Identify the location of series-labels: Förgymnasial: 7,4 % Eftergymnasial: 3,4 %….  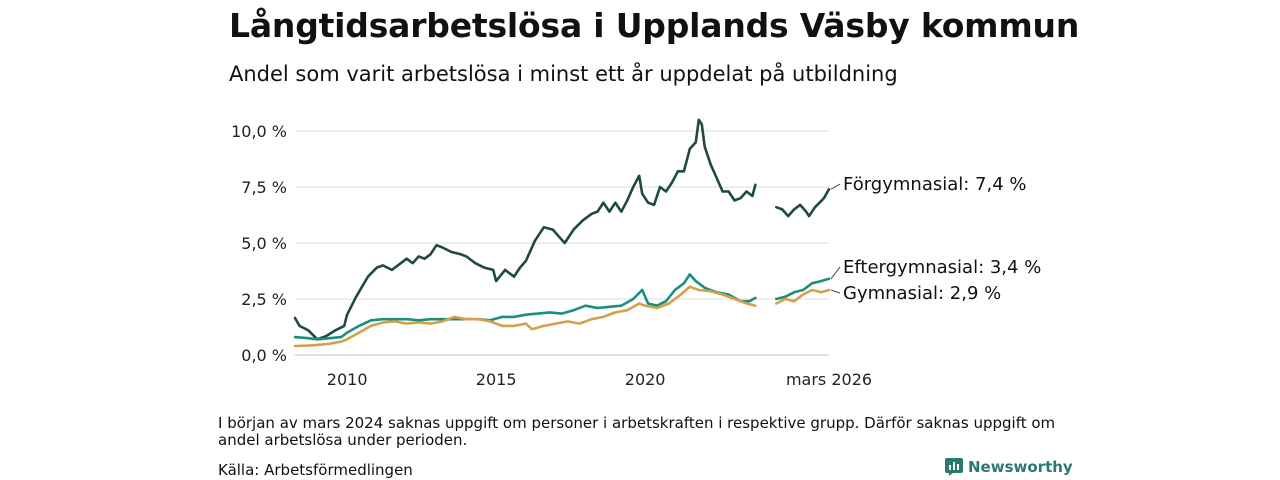
(935, 239).